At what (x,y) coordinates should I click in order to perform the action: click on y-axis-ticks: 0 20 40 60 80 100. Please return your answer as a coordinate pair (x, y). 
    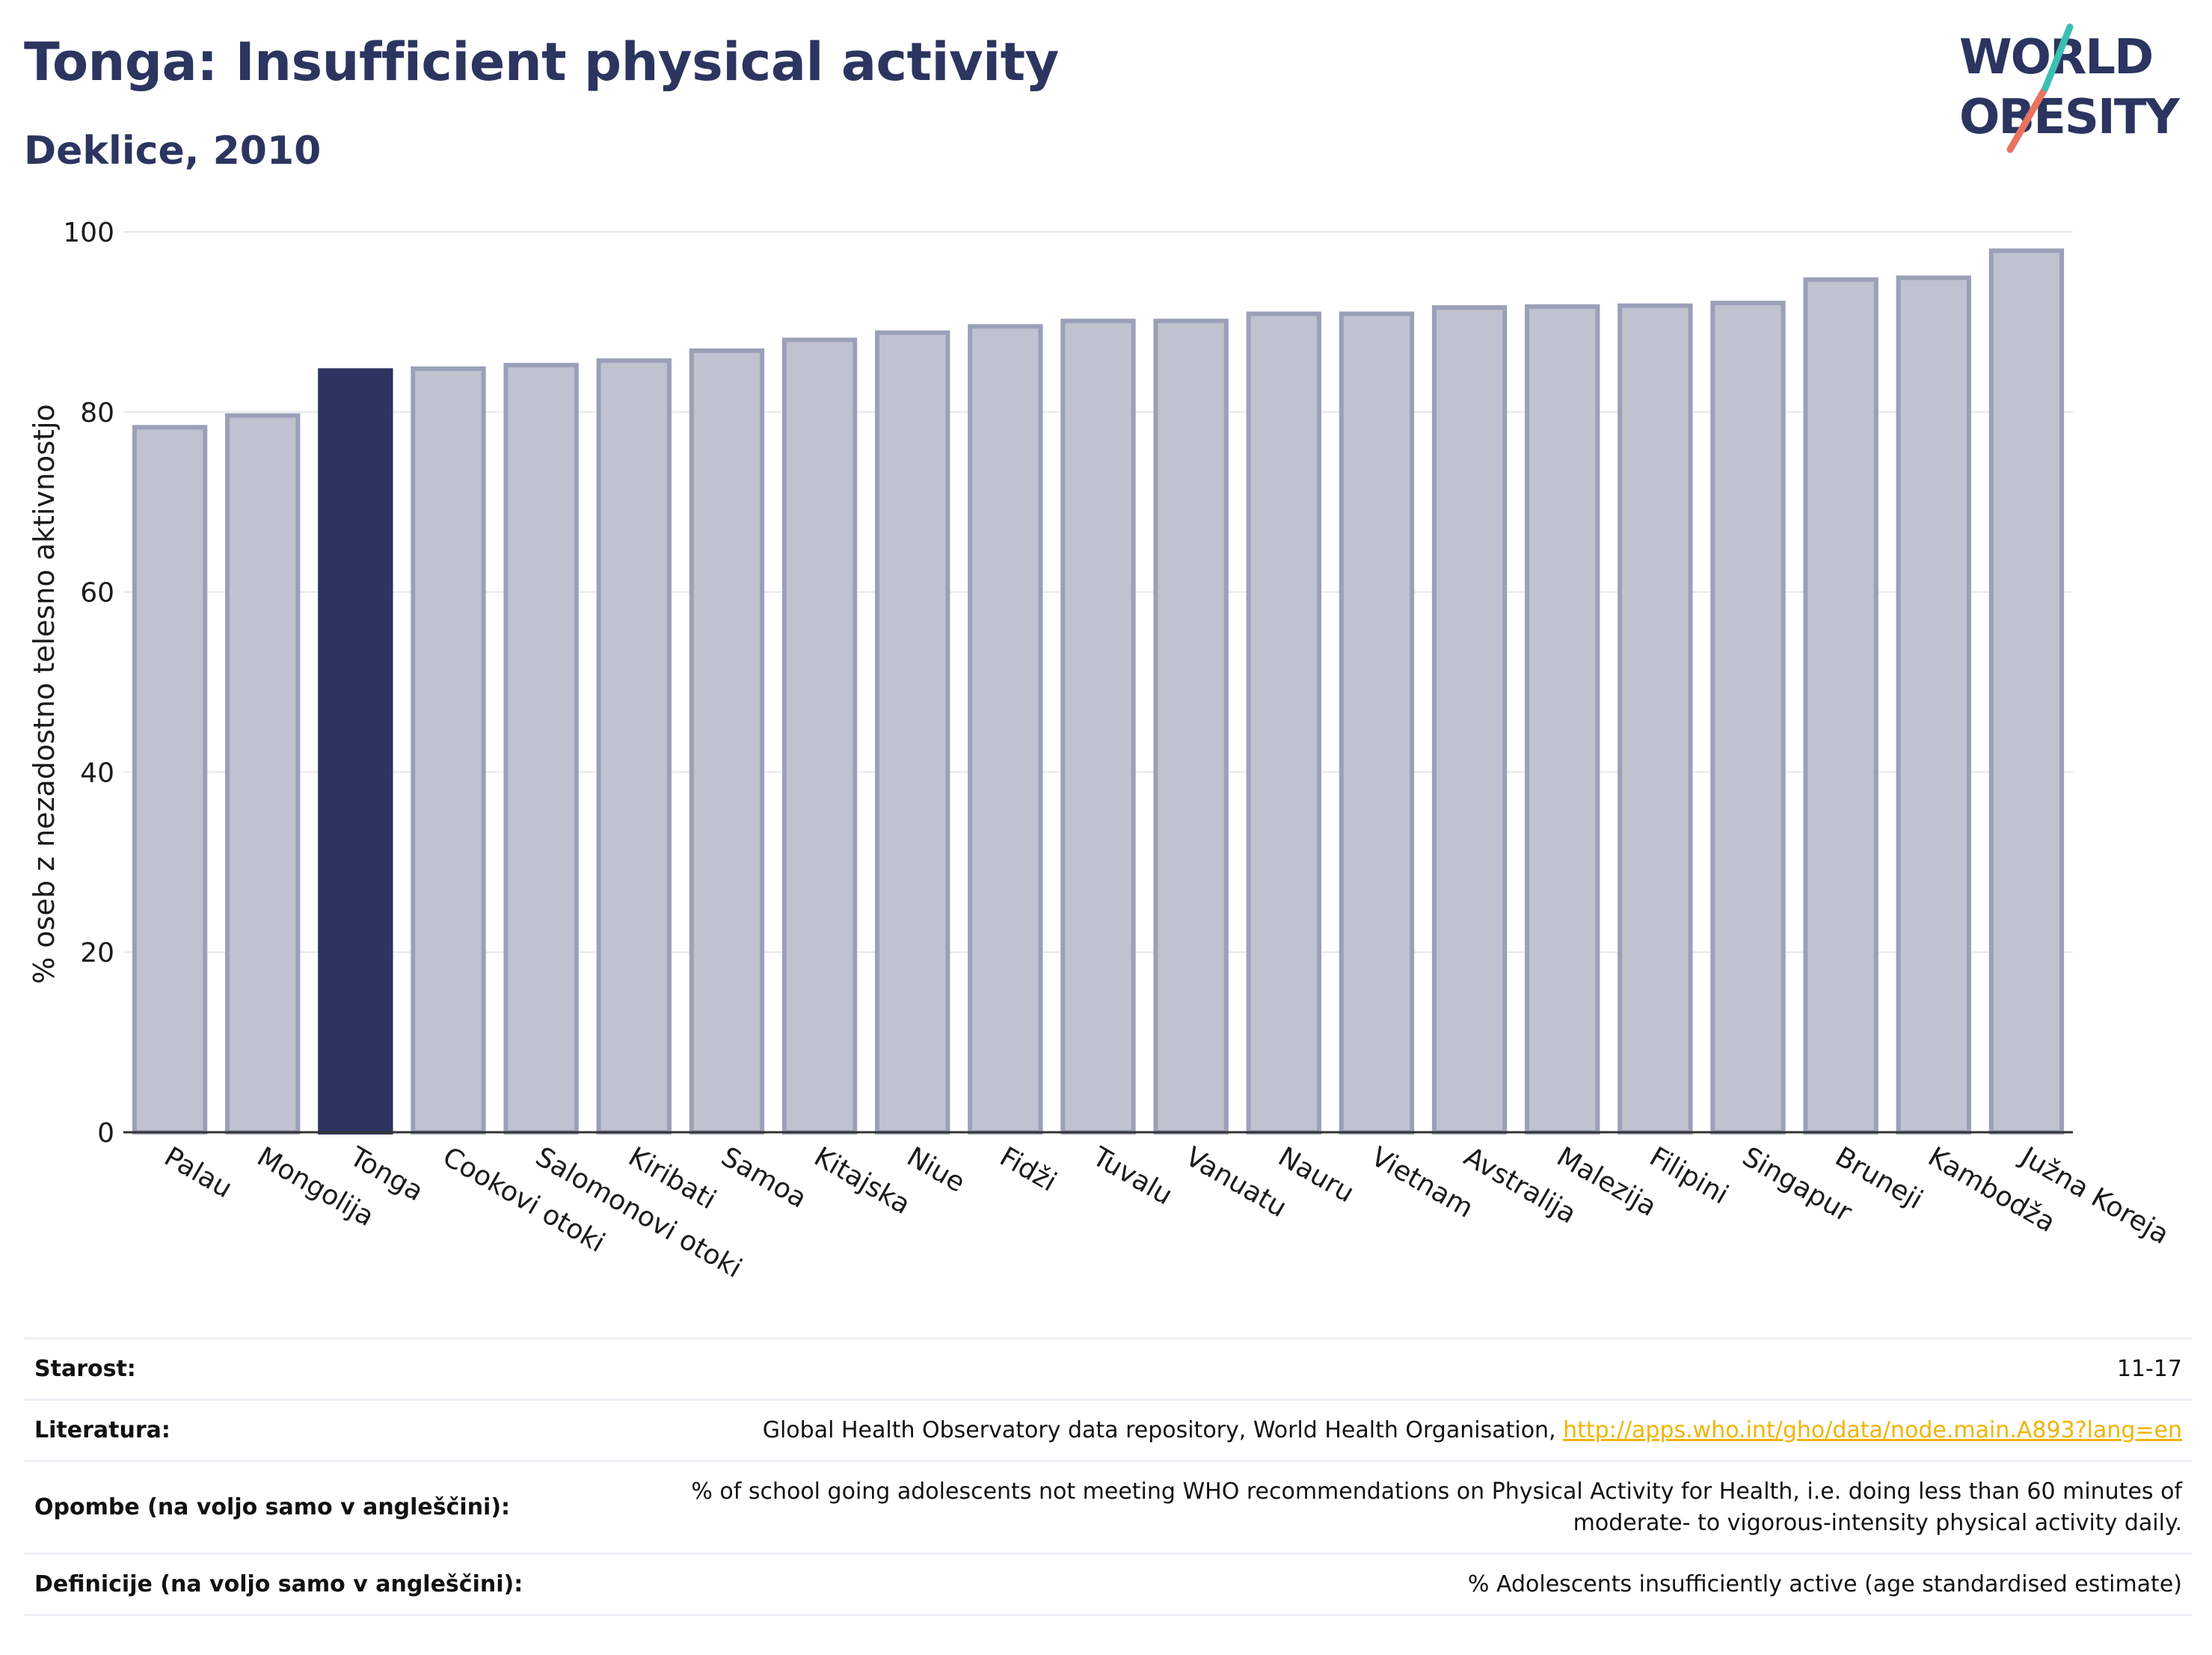
    Looking at the image, I should click on (88, 683).